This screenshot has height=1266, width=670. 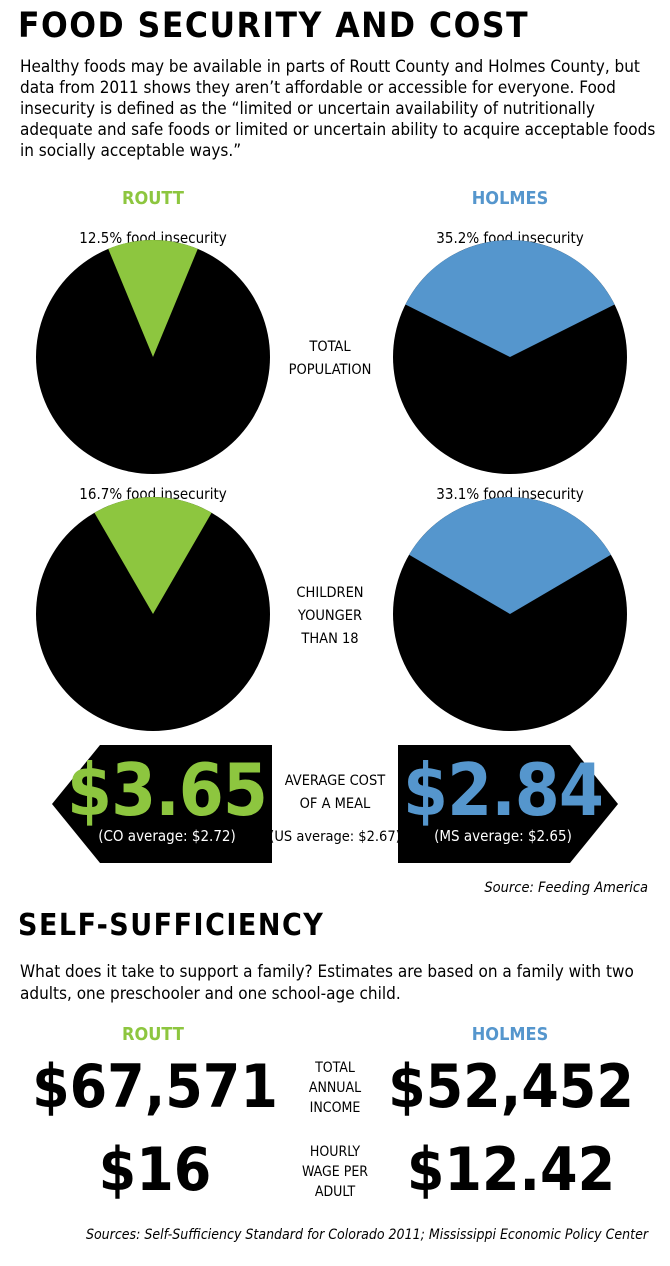 I want to click on wage-label-line-3: ADULT, so click(x=335, y=1192).